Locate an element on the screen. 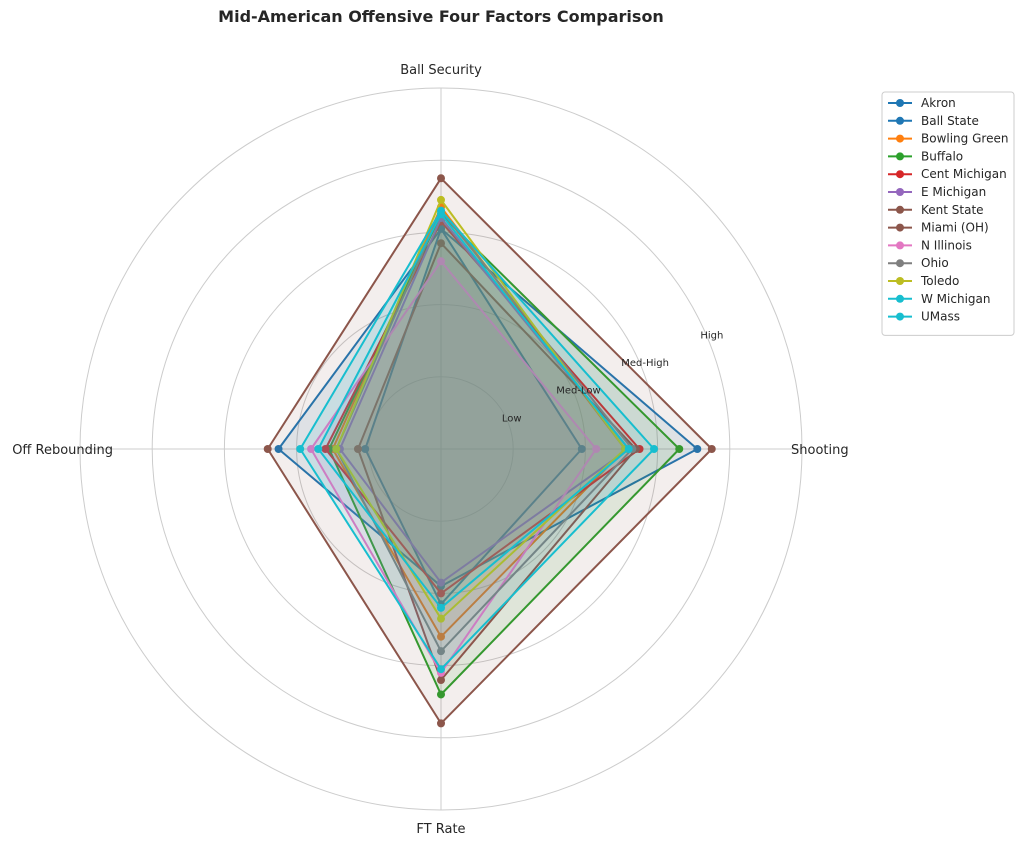 Image resolution: width=1024 pixels, height=845 pixels. legend-label: UMass is located at coordinates (940, 317).